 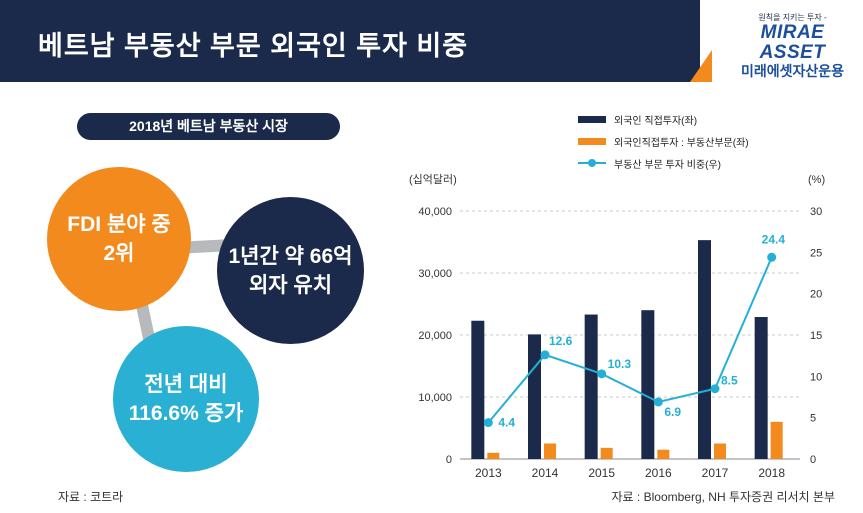 I want to click on left-axis-title: (십억달러), so click(x=433, y=179).